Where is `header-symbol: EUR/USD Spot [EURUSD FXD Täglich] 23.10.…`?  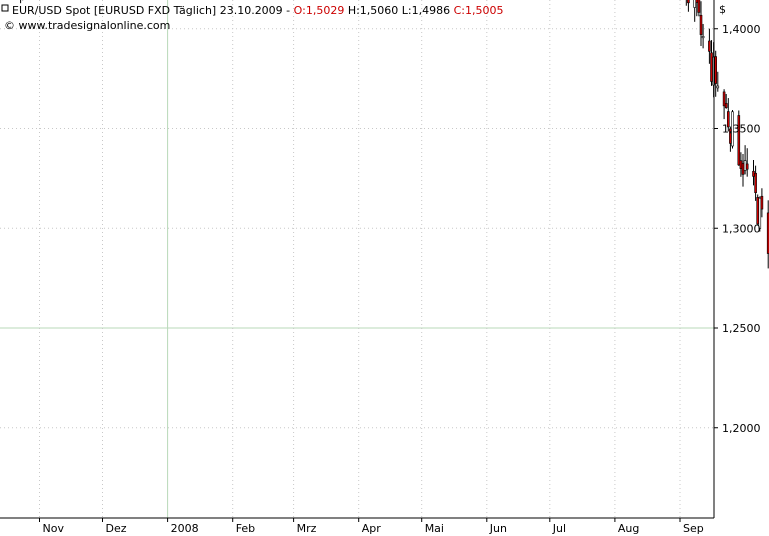
header-symbol: EUR/USD Spot [EURUSD FXD Täglich] 23.10.… is located at coordinates (151, 10).